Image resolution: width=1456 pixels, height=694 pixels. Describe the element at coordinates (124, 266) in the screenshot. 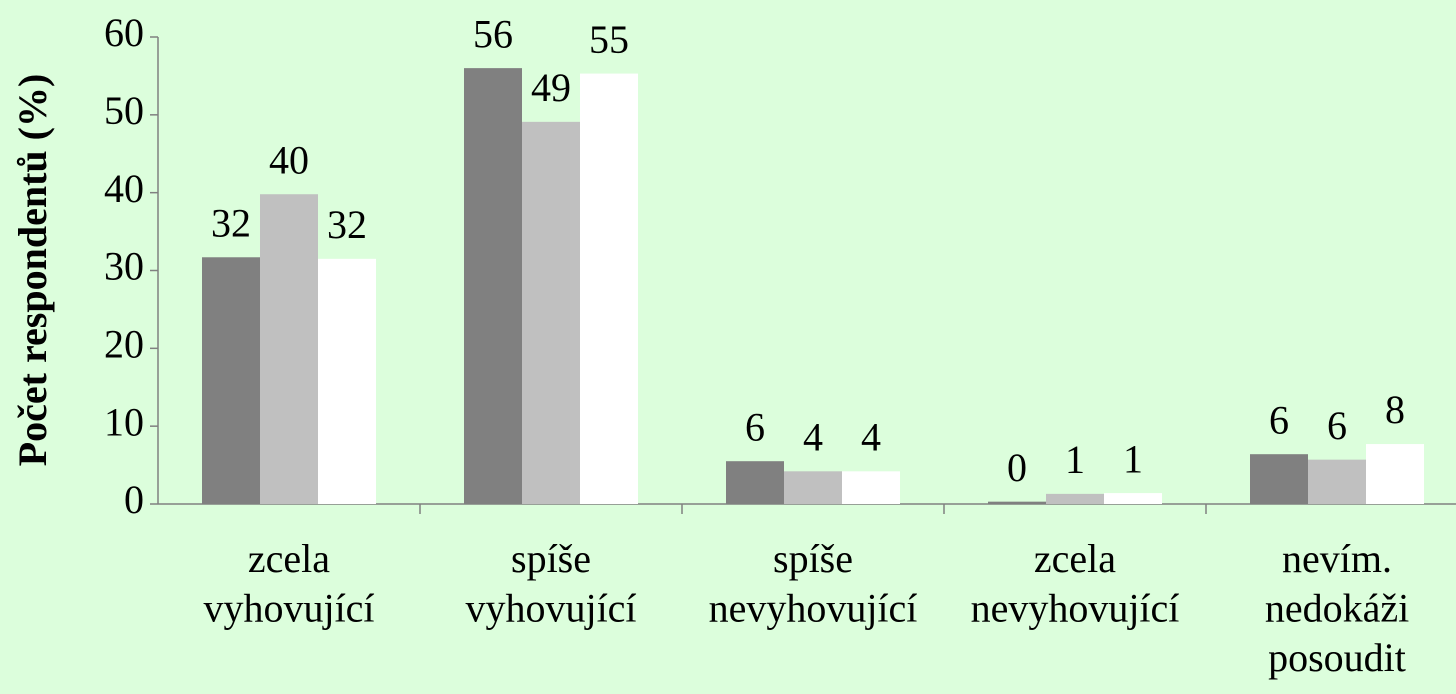

I see `y-tick-label: 30` at that location.